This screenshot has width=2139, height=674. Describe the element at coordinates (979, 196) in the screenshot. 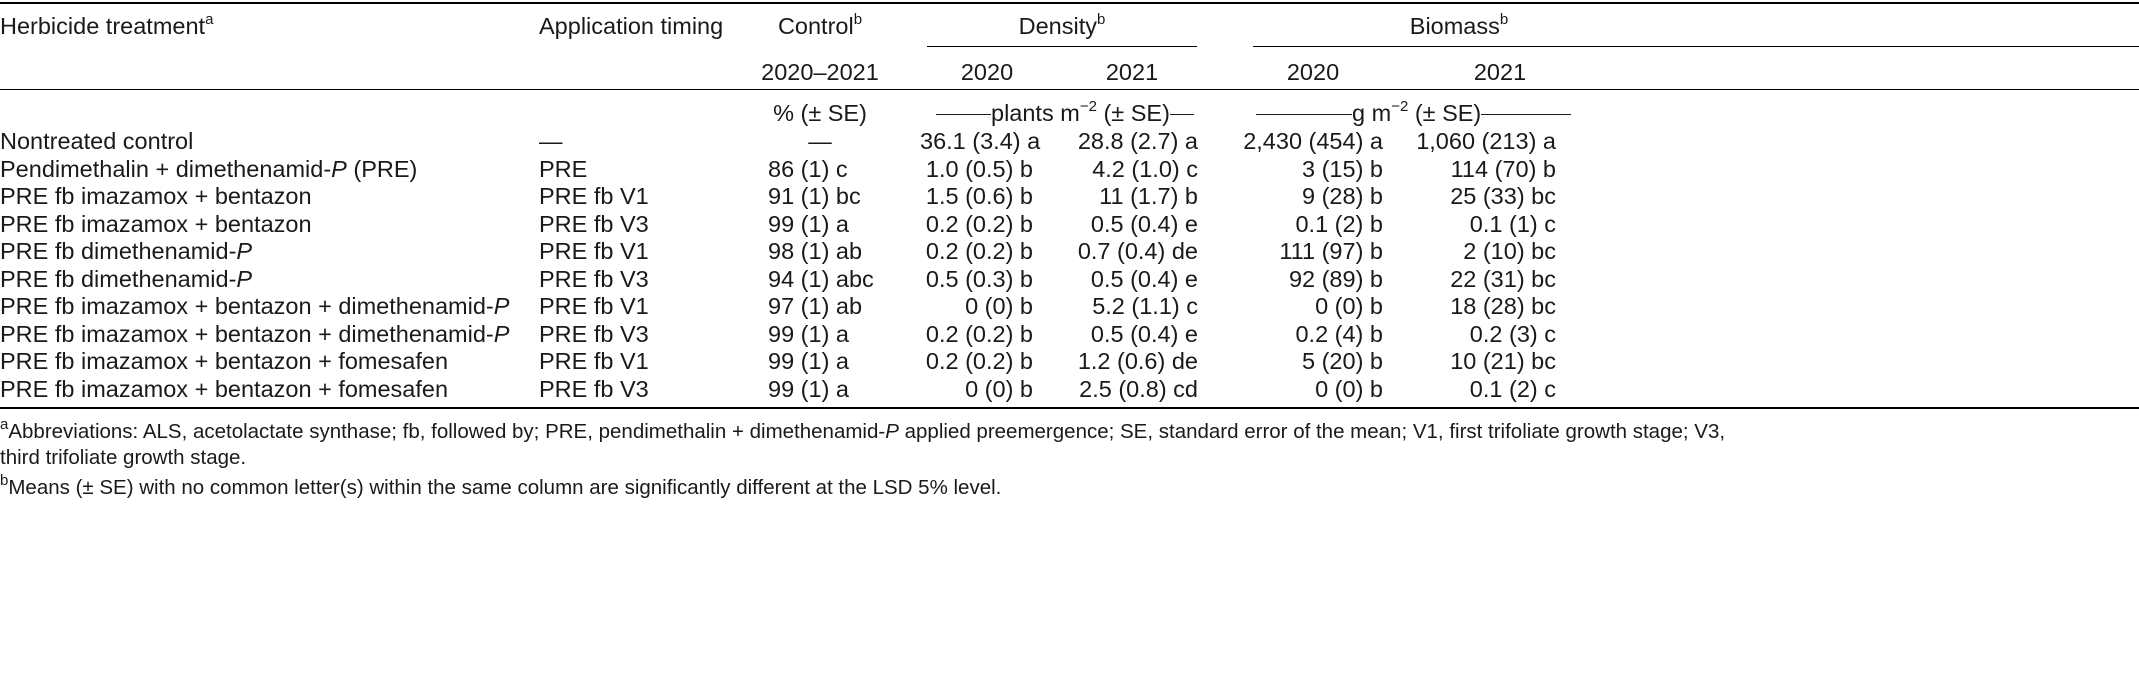

I see `cell-density-2020: 1.5 (0.6) b` at that location.